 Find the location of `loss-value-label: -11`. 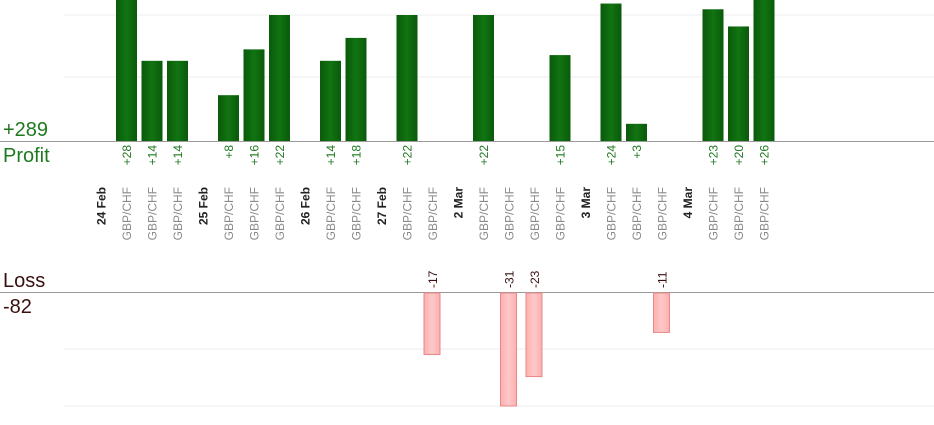

loss-value-label: -11 is located at coordinates (663, 279).